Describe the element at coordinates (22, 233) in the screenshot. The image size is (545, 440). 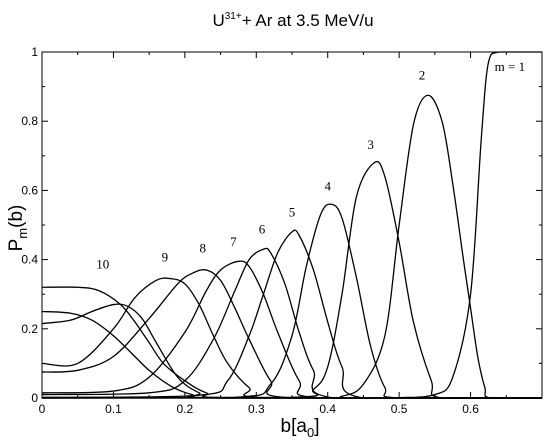
I see `y-axis-title-sub: m` at that location.